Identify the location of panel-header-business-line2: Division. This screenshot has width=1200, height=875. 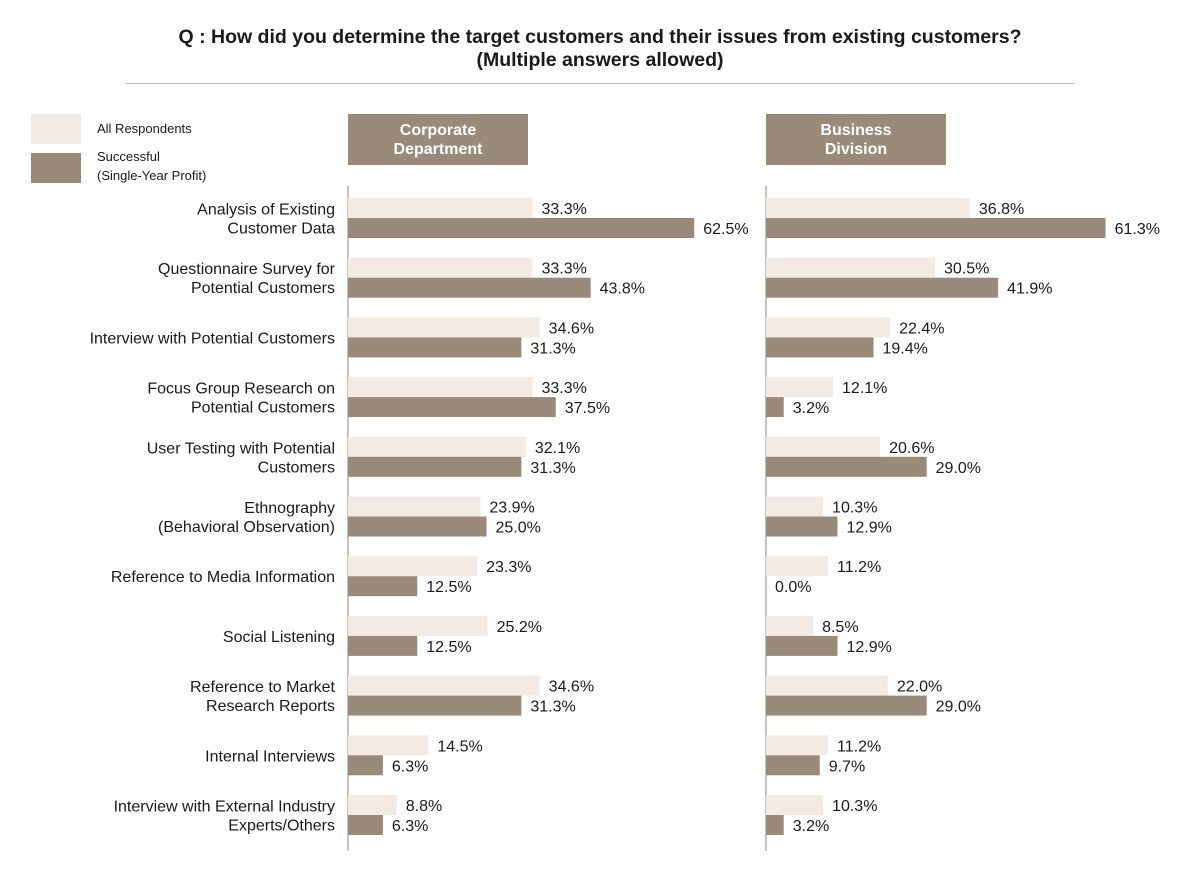
(856, 149).